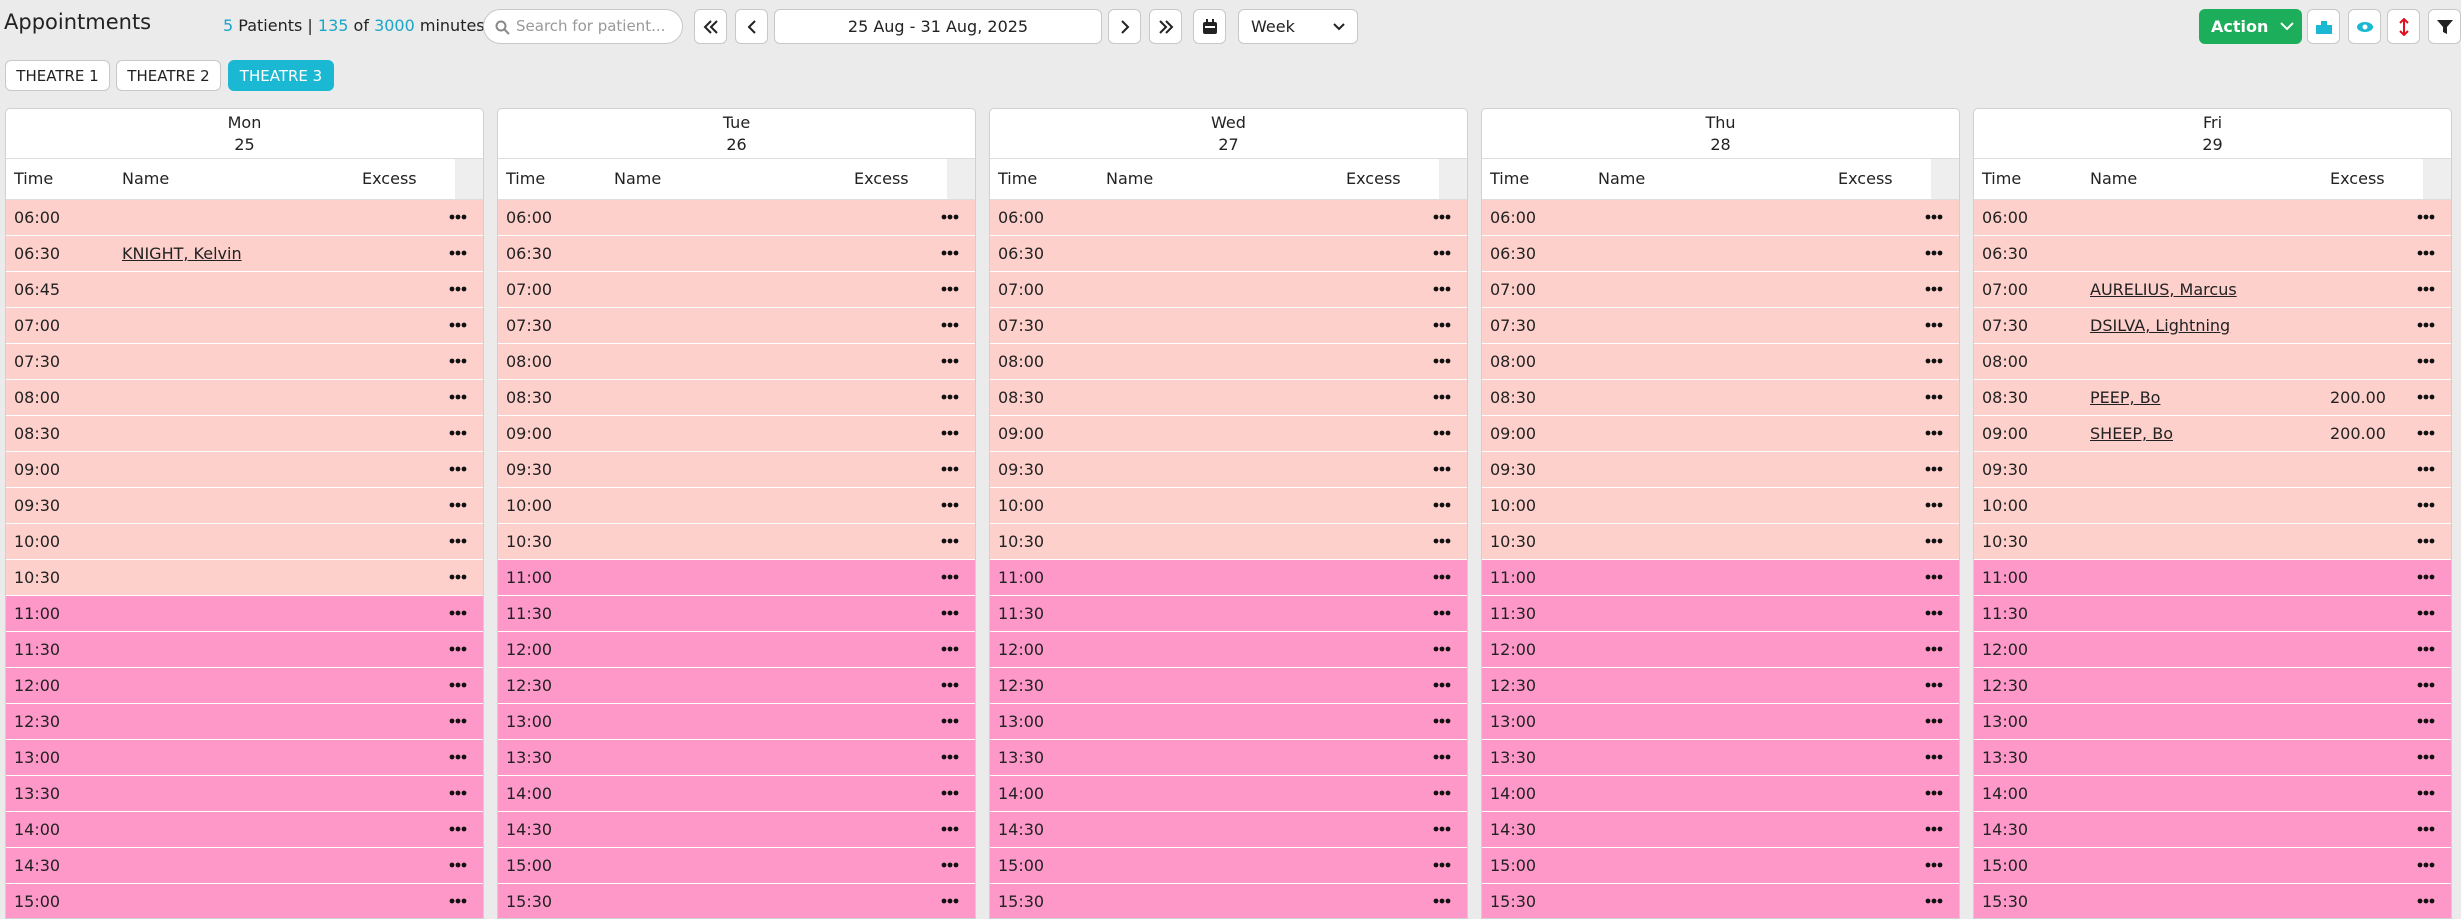  I want to click on slot-row: 11:30, so click(1720, 614).